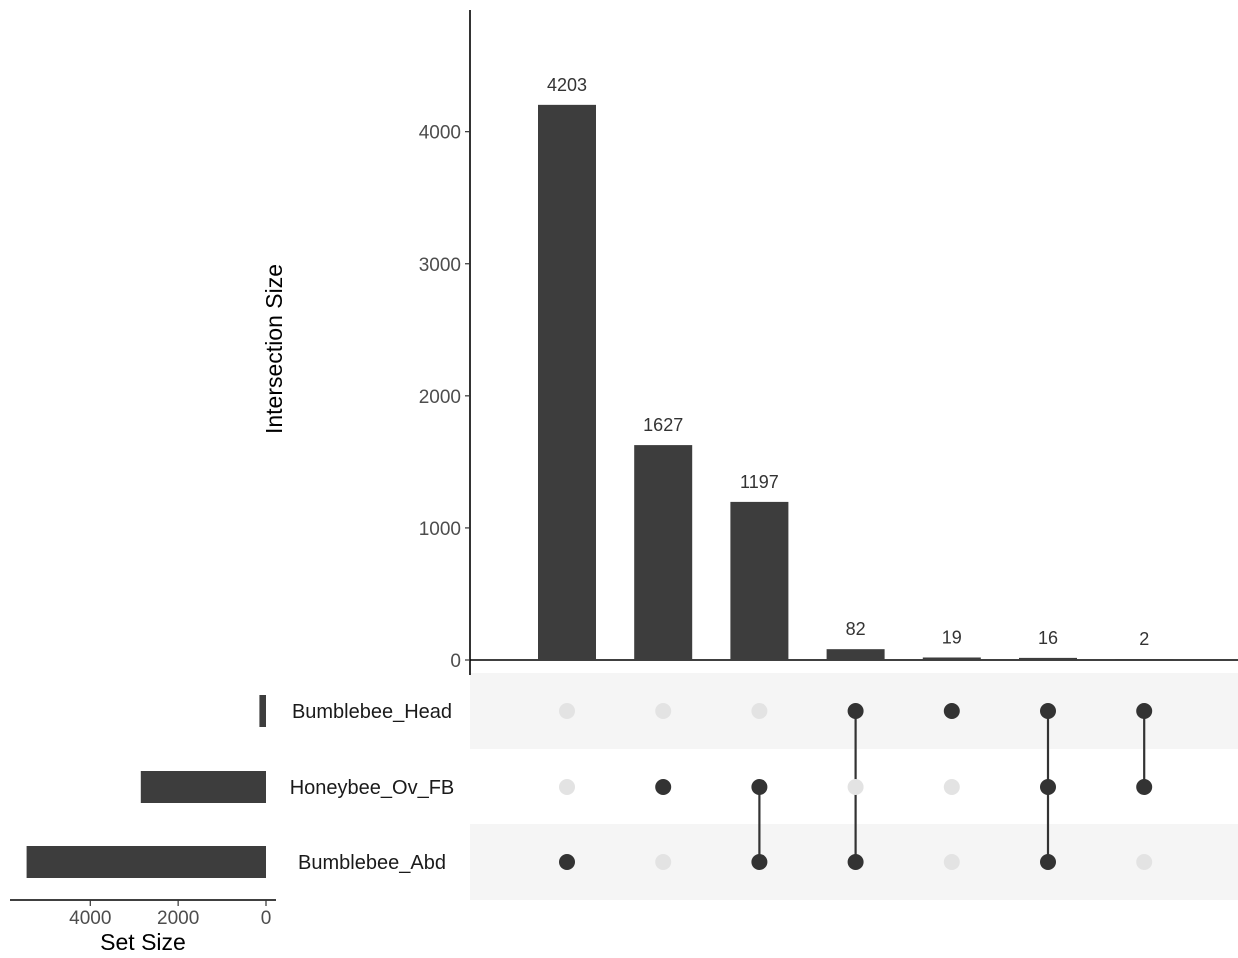 The image size is (1238, 958). I want to click on y-tick-label: 4000, so click(440, 133).